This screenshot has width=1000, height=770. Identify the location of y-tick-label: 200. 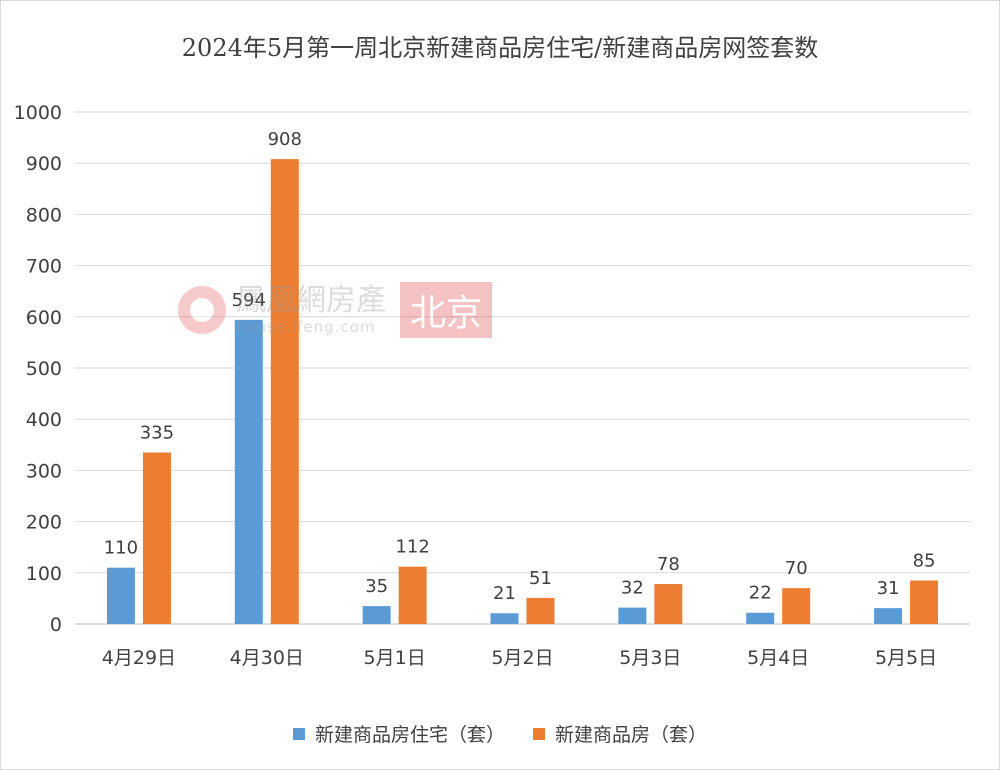
(44, 523).